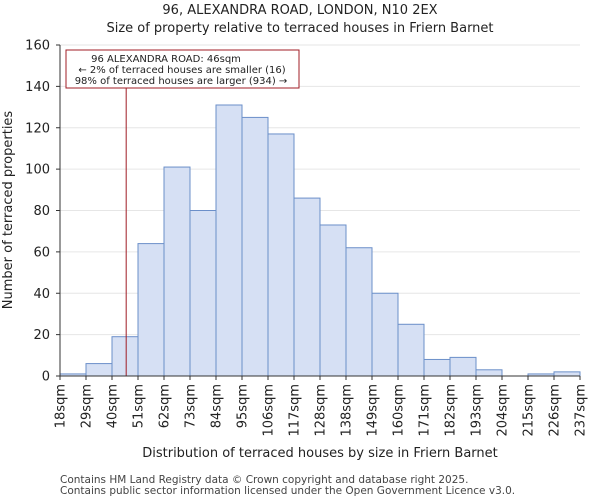 Image resolution: width=600 pixels, height=500 pixels. I want to click on x-tick-label: 160sqm, so click(399, 410).